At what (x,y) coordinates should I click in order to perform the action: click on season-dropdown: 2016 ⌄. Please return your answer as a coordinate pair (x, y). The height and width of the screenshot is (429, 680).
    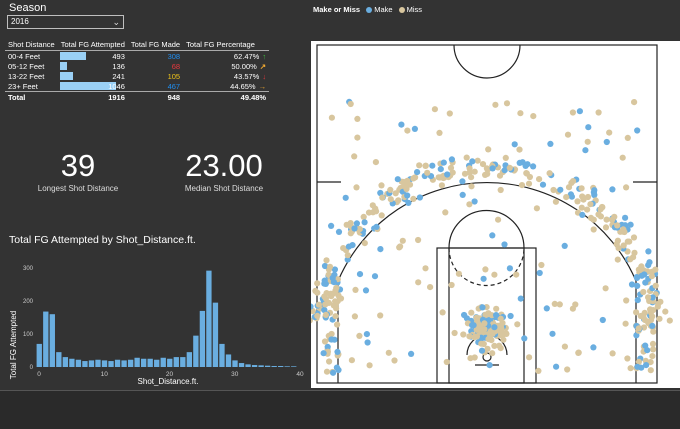
    Looking at the image, I should click on (65, 22).